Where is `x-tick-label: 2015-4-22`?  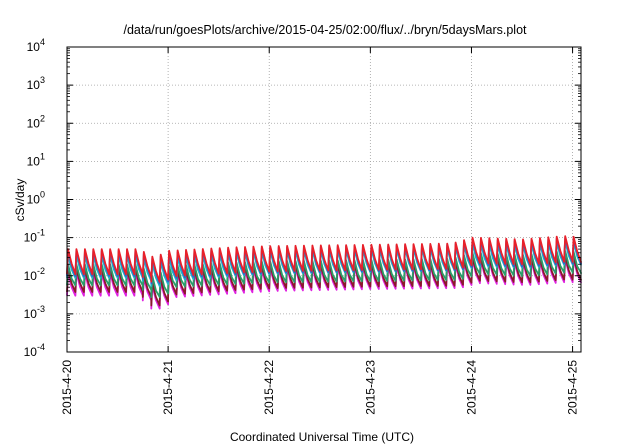 x-tick-label: 2015-4-22 is located at coordinates (269, 387).